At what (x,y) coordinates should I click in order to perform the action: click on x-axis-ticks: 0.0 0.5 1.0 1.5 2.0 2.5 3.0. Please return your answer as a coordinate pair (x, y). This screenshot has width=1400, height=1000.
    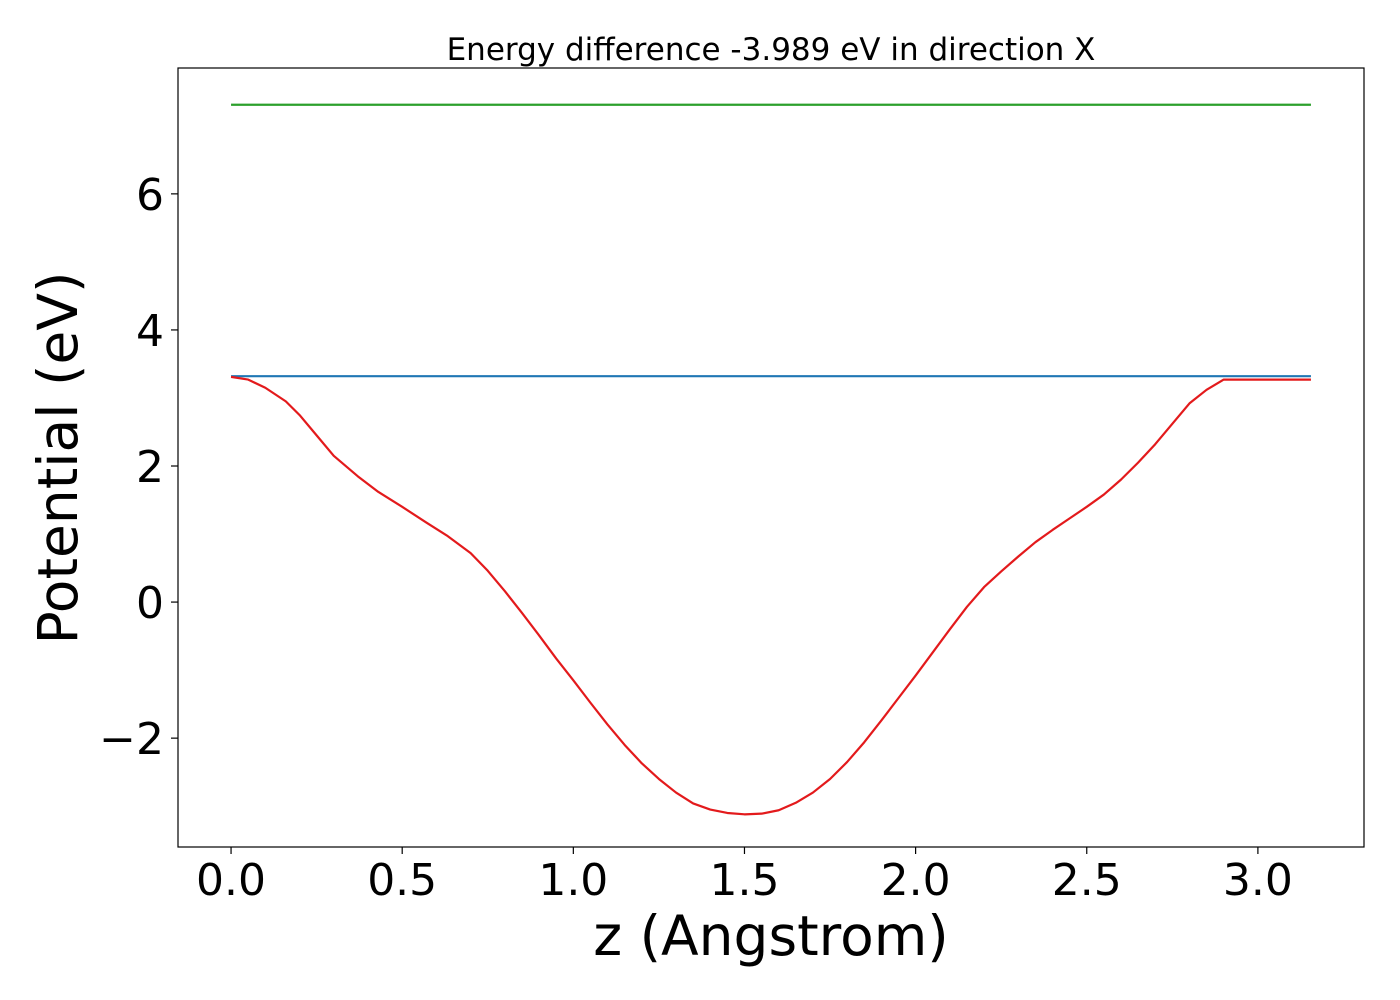
    Looking at the image, I should click on (744, 876).